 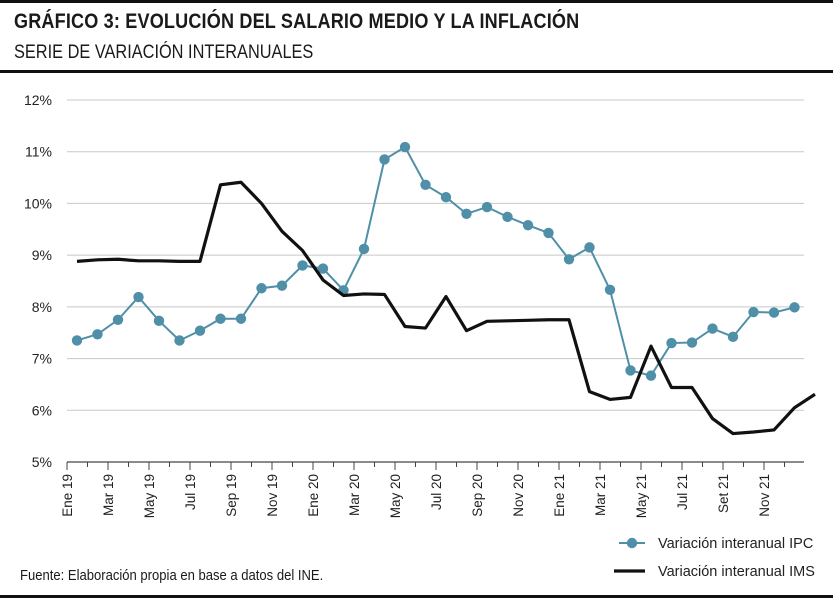 What do you see at coordinates (641, 496) in the screenshot?
I see `x-tick-label: May 21` at bounding box center [641, 496].